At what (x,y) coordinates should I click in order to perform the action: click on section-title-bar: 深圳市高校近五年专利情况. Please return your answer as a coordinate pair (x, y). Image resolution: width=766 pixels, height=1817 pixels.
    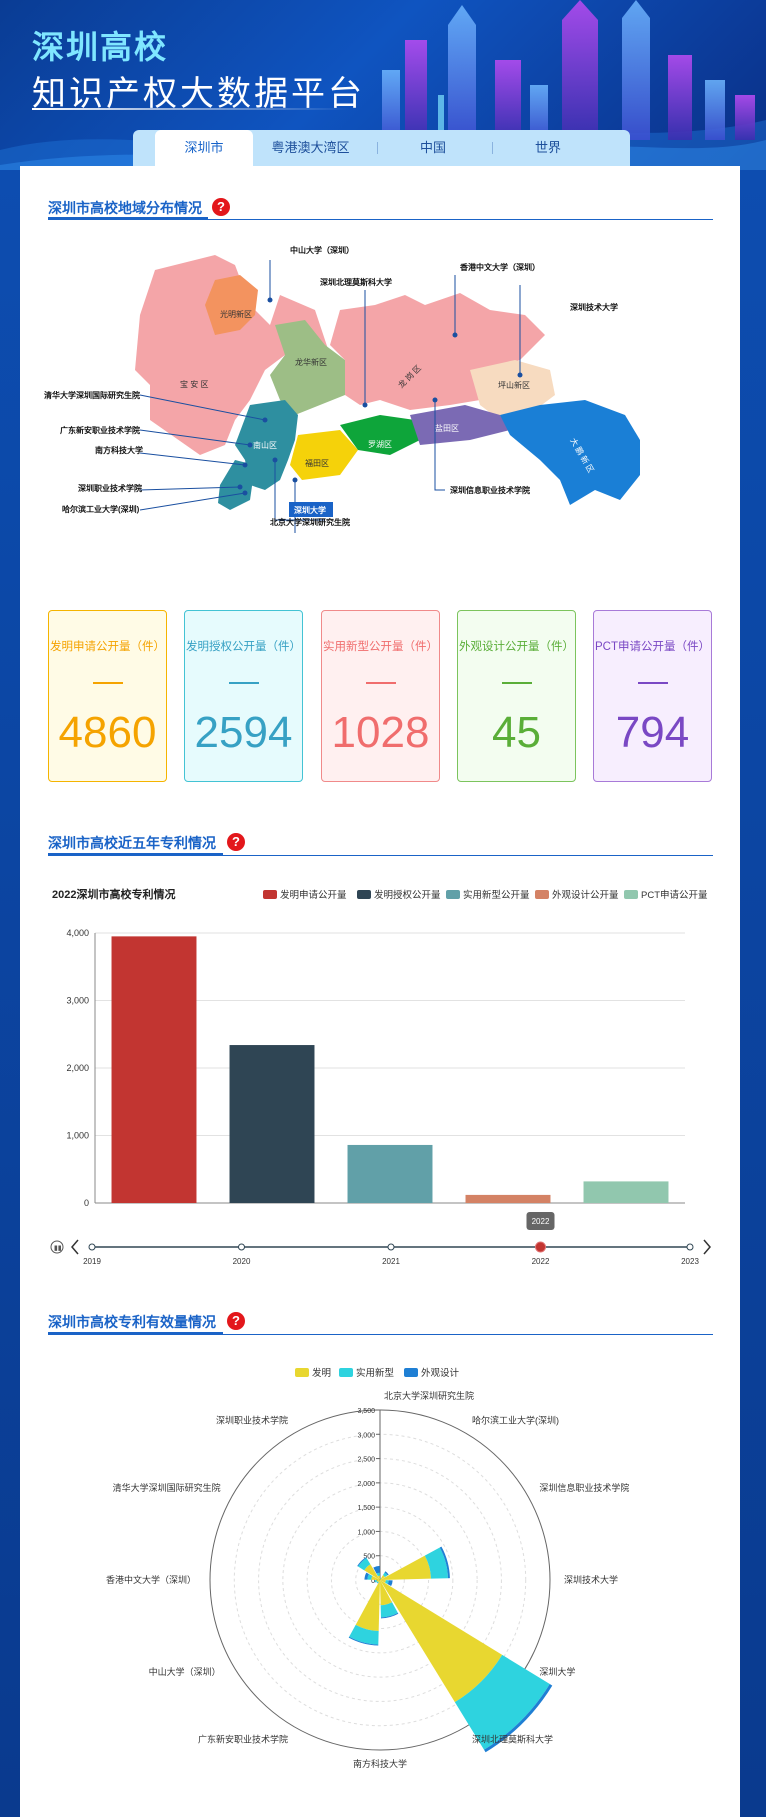
    Looking at the image, I should click on (132, 843).